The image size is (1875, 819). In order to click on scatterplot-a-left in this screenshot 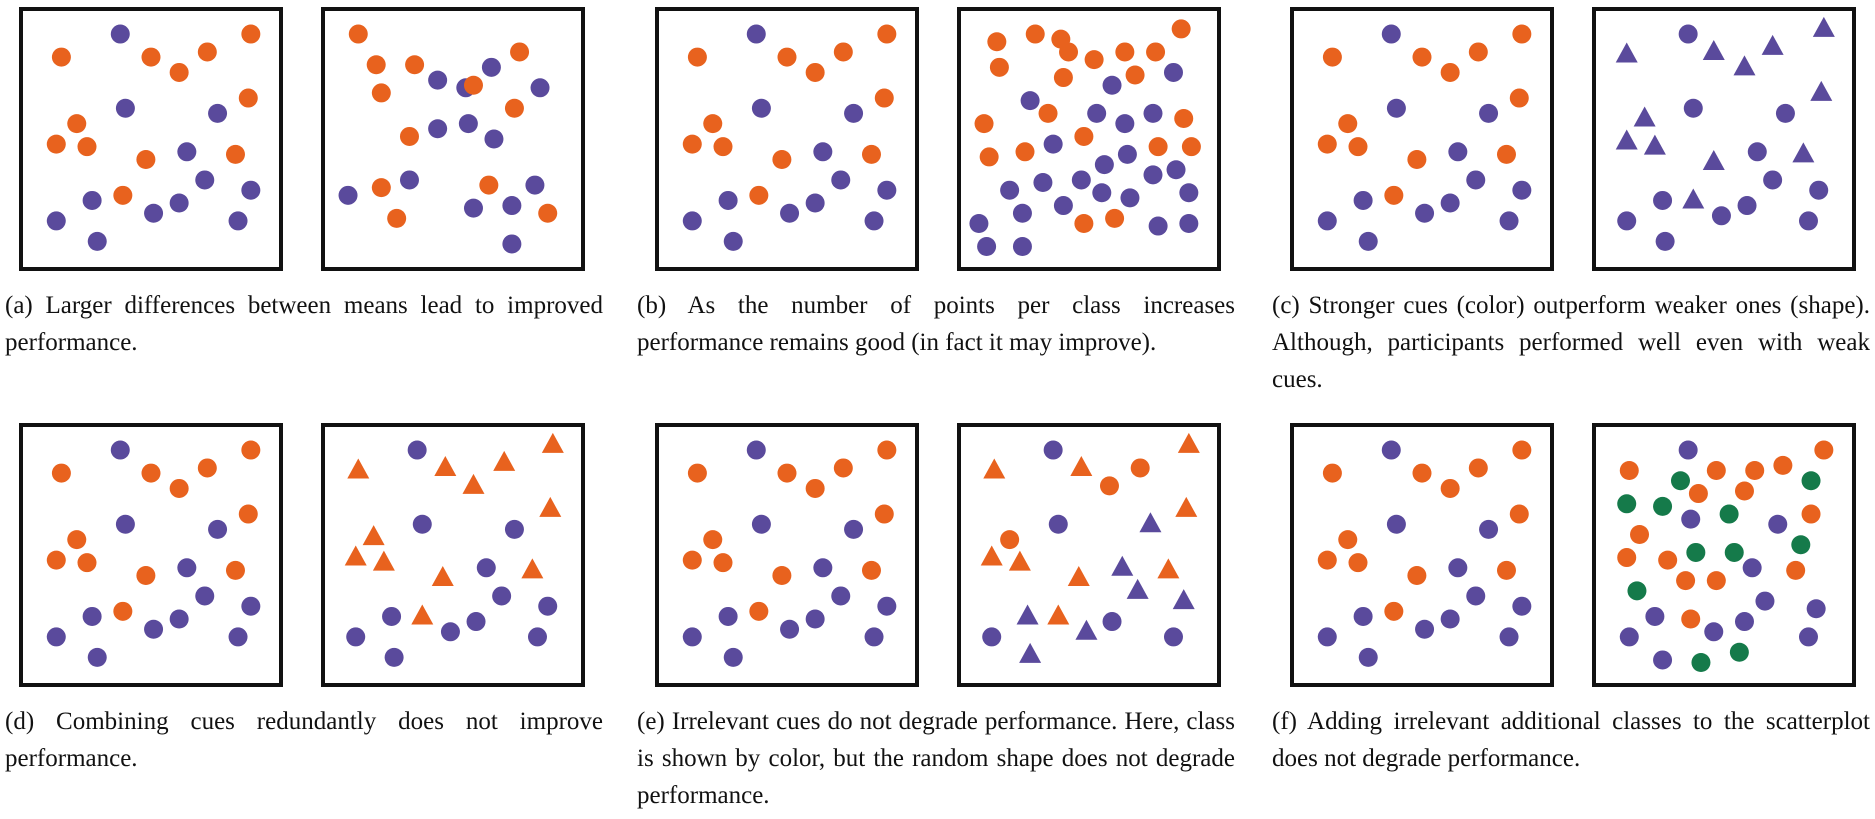, I will do `click(151, 139)`.